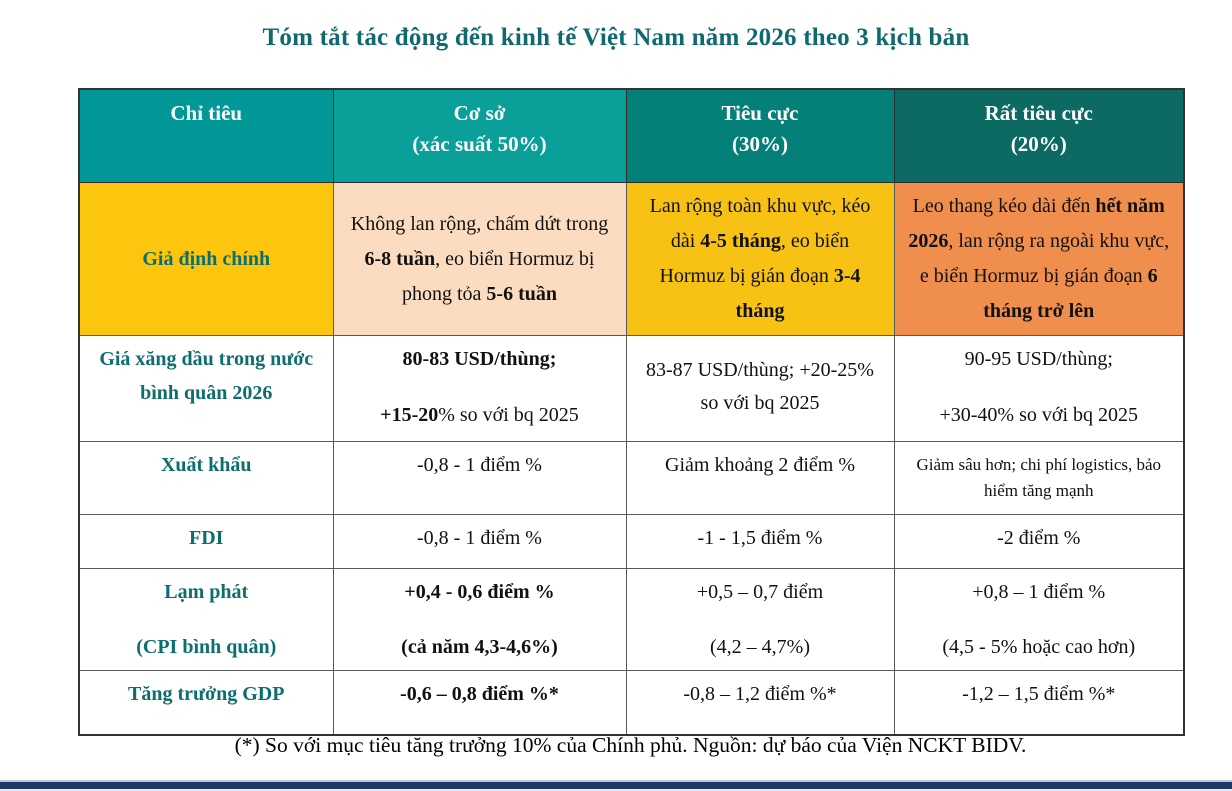  I want to click on bottom-divider-bar, so click(616, 785).